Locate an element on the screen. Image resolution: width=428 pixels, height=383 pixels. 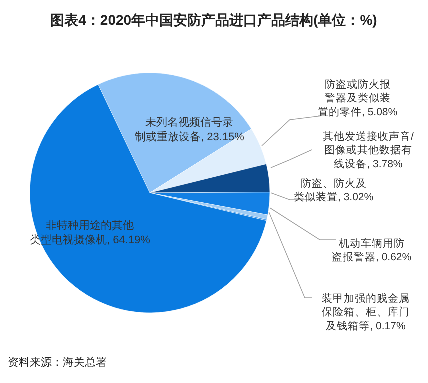
slice-label: 防盗、防火及类似装置, 3.02% is located at coordinates (334, 190).